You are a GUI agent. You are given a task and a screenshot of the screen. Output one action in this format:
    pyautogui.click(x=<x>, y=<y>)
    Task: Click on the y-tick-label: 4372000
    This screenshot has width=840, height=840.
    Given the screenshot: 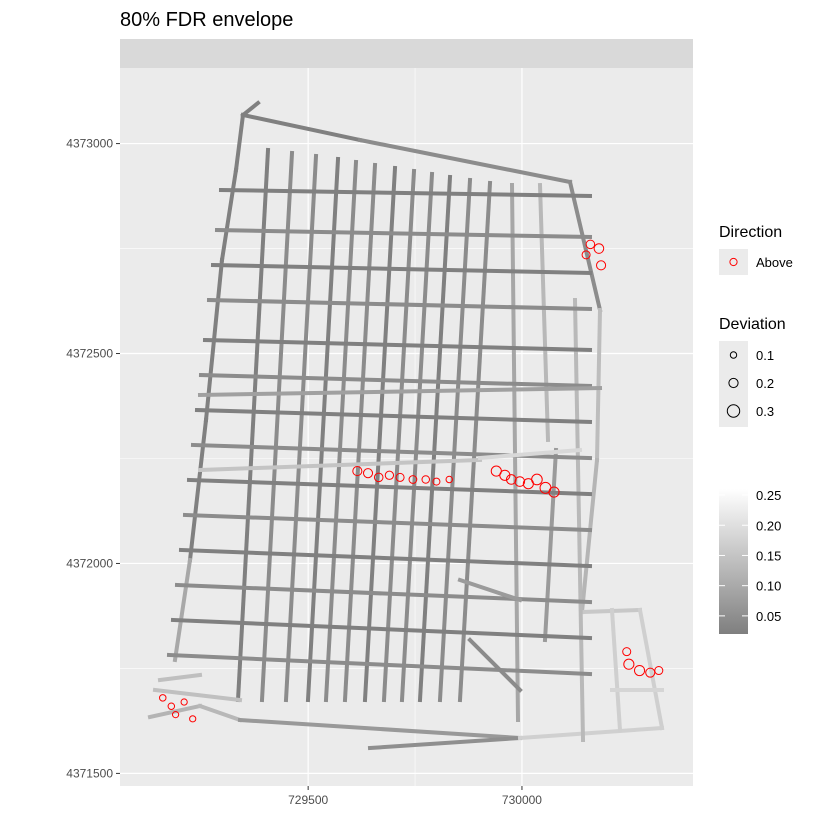 What is the action you would take?
    pyautogui.click(x=89, y=563)
    